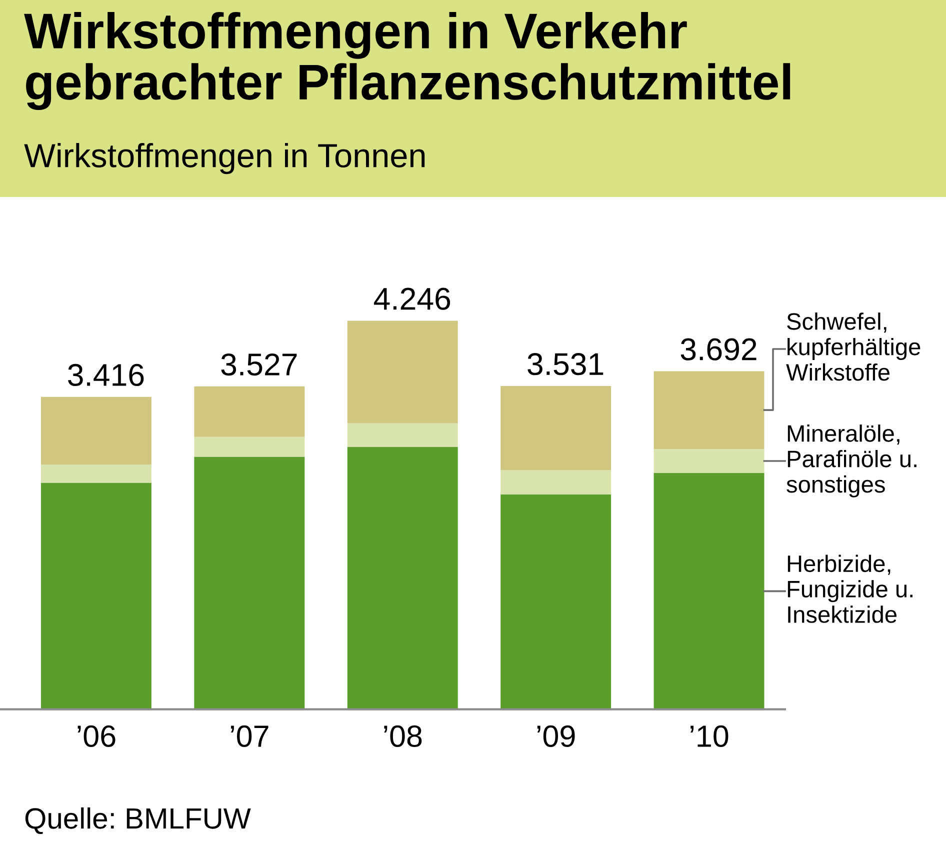 The image size is (946, 842). Describe the element at coordinates (249, 736) in the screenshot. I see `x-tick-label: ’07` at that location.